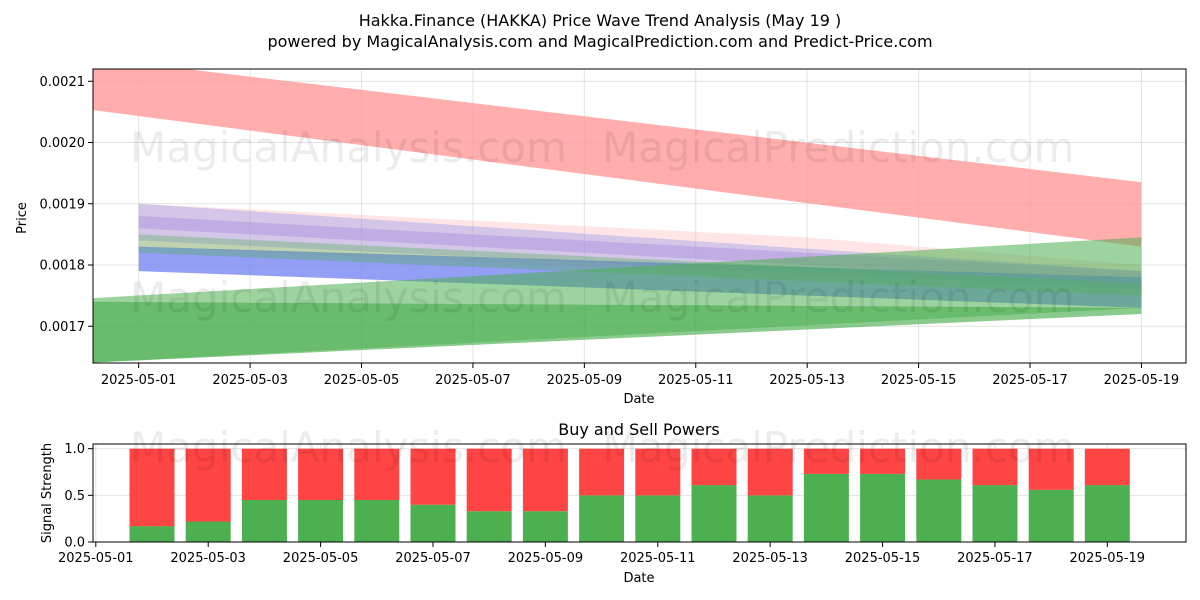  Describe the element at coordinates (638, 399) in the screenshot. I see `price-x-label: Date` at that location.